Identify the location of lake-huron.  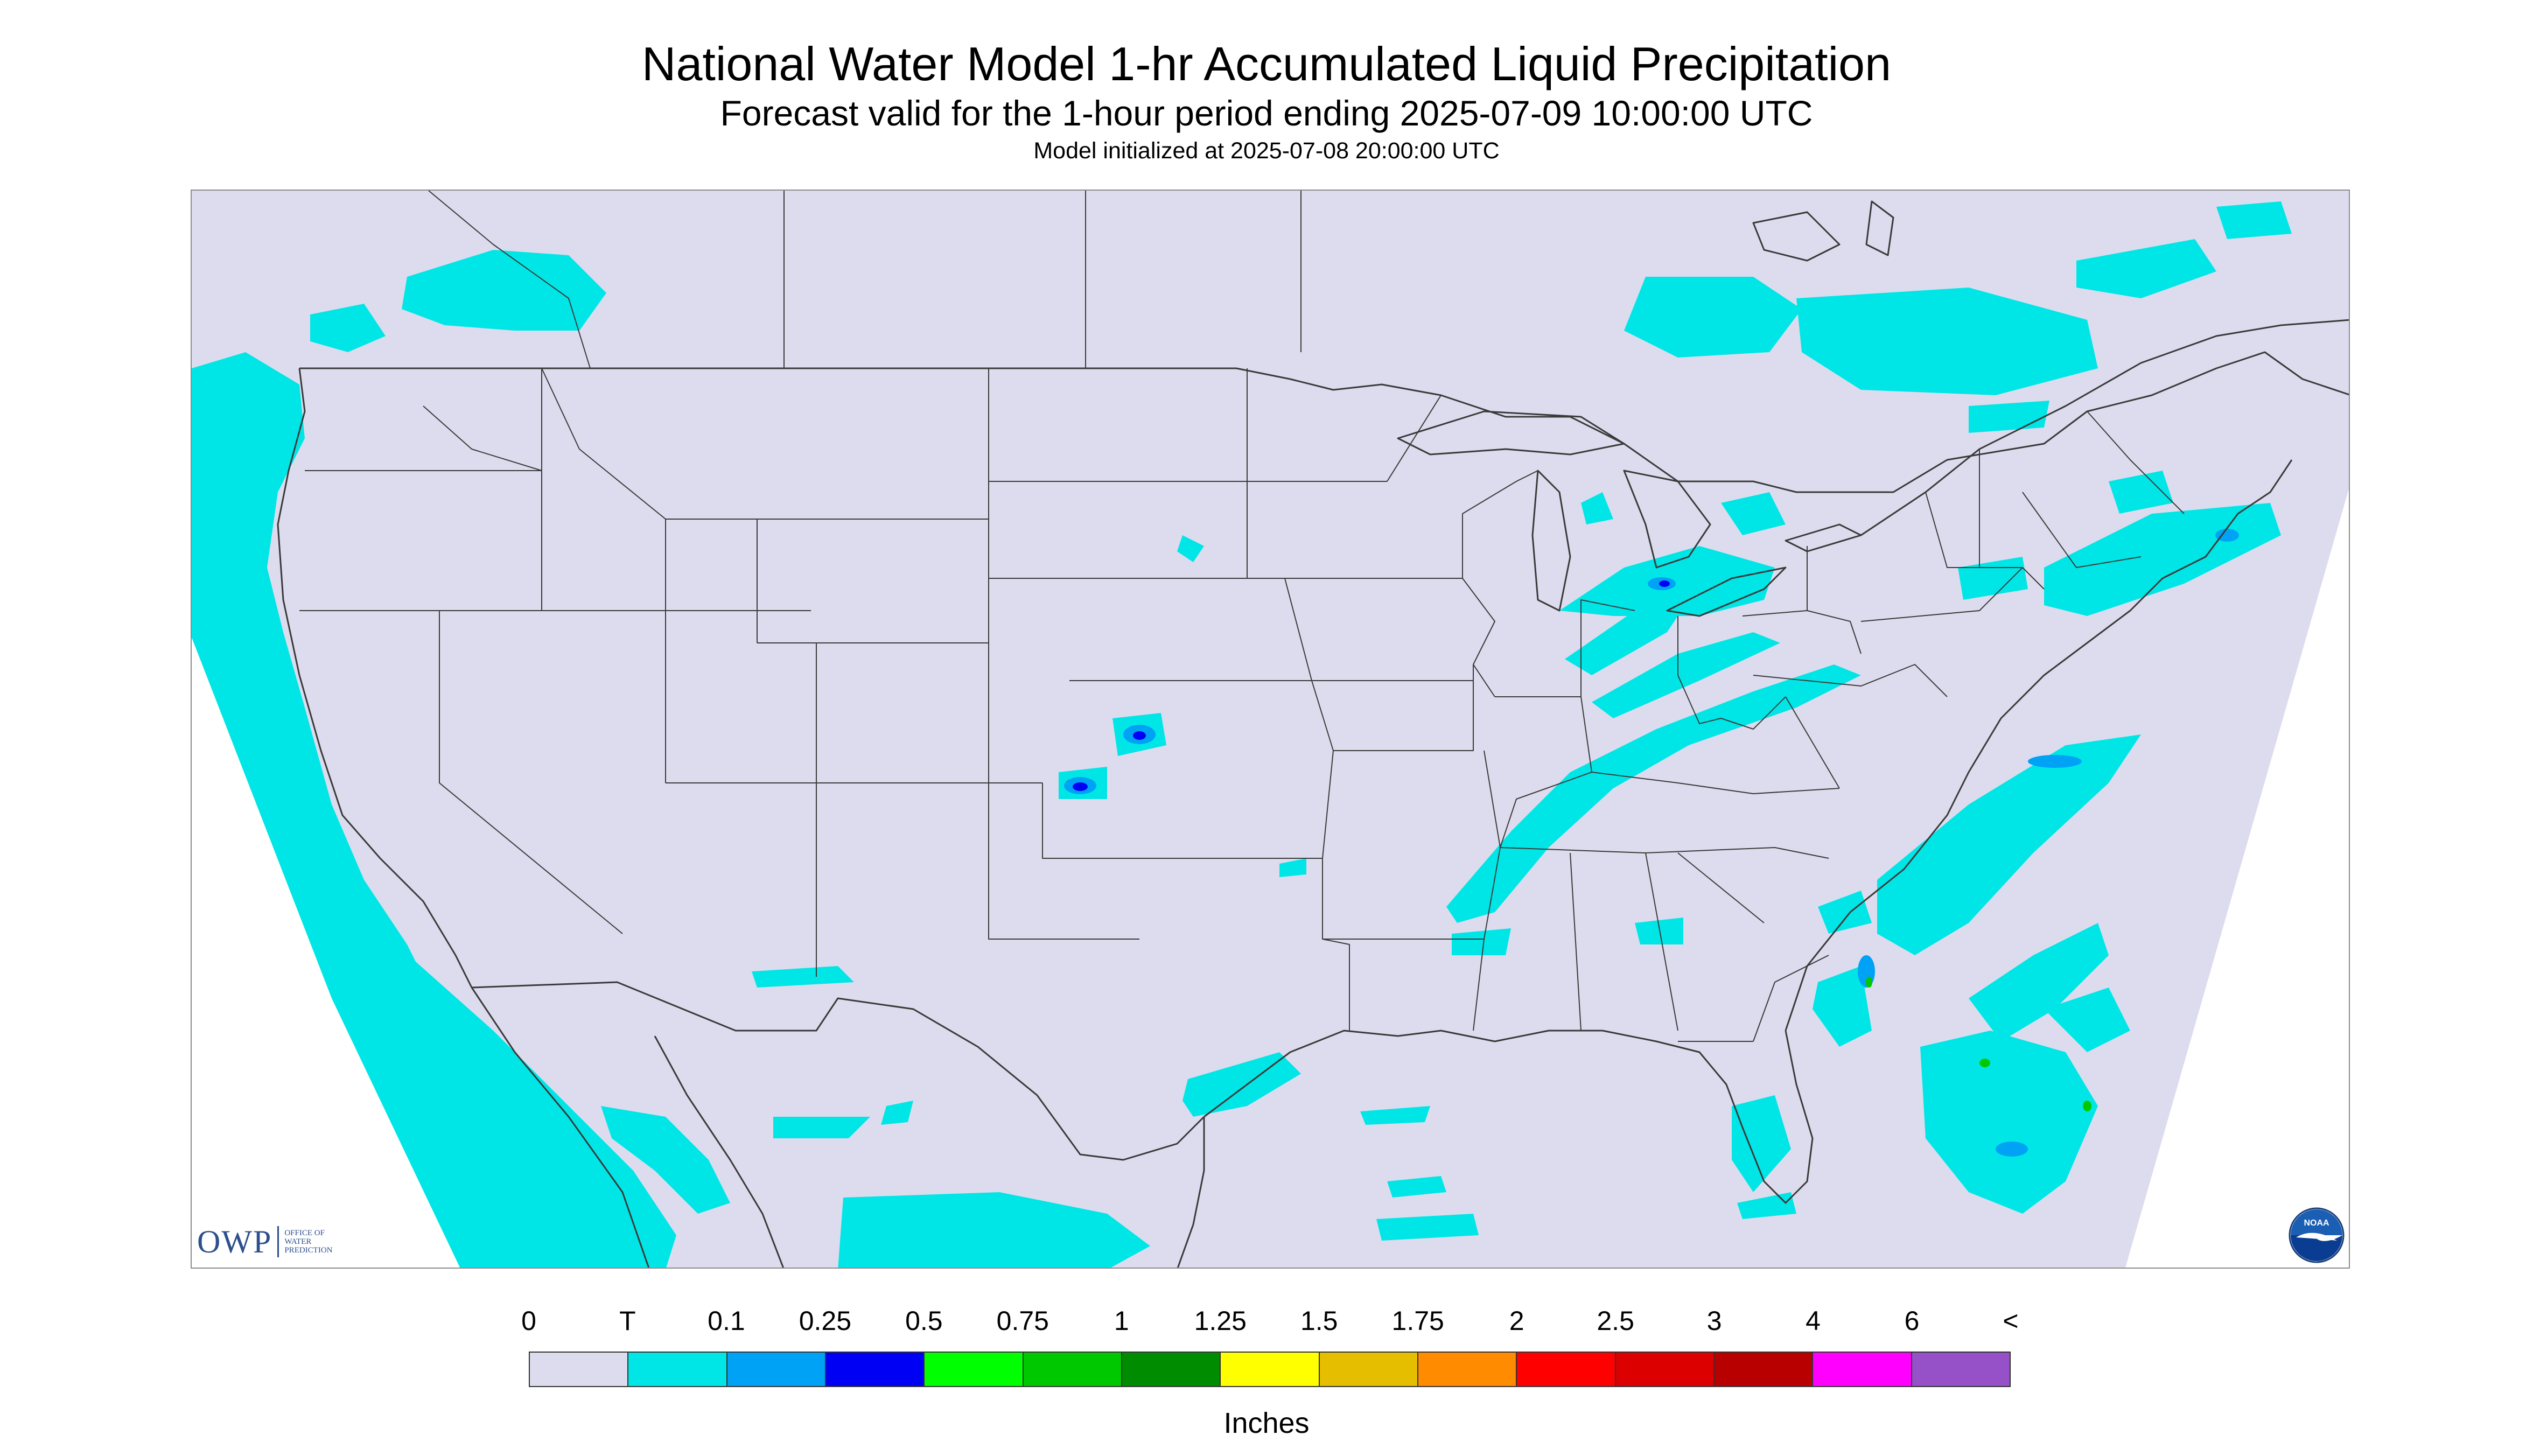
(1667, 519).